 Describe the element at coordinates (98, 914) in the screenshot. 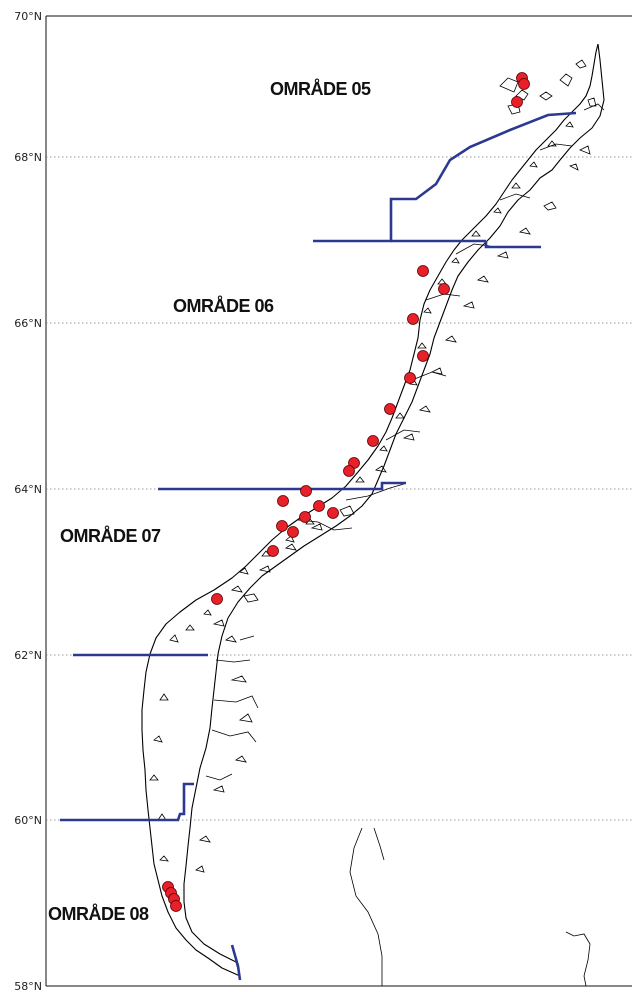

I see `area-label-08: OMRÅDE 08` at that location.